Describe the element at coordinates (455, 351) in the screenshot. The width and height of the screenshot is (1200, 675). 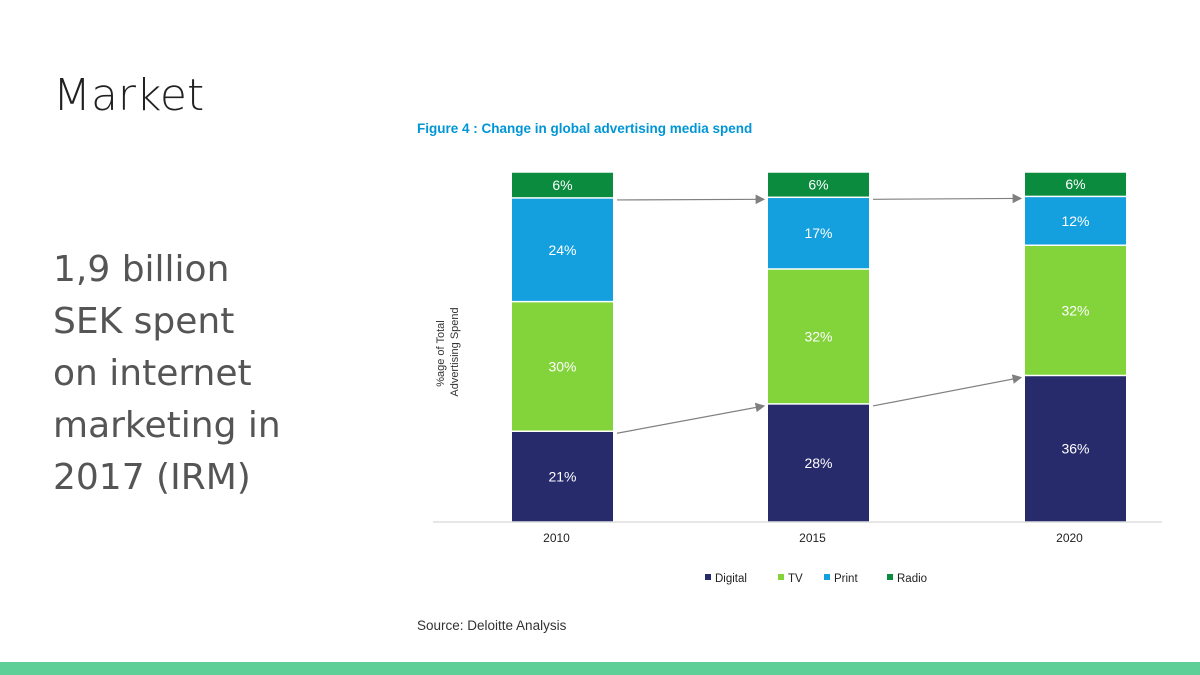
I see `y-axis-label-line: Advertising Spend` at that location.